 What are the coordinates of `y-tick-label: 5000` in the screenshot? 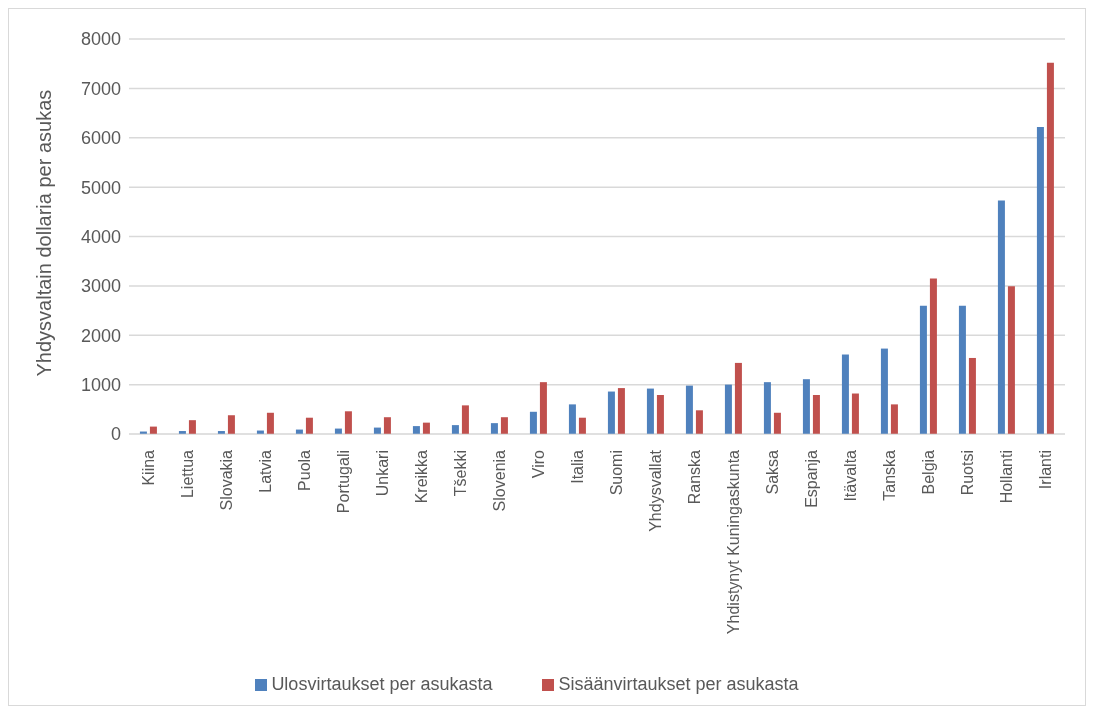 It's located at (100, 187).